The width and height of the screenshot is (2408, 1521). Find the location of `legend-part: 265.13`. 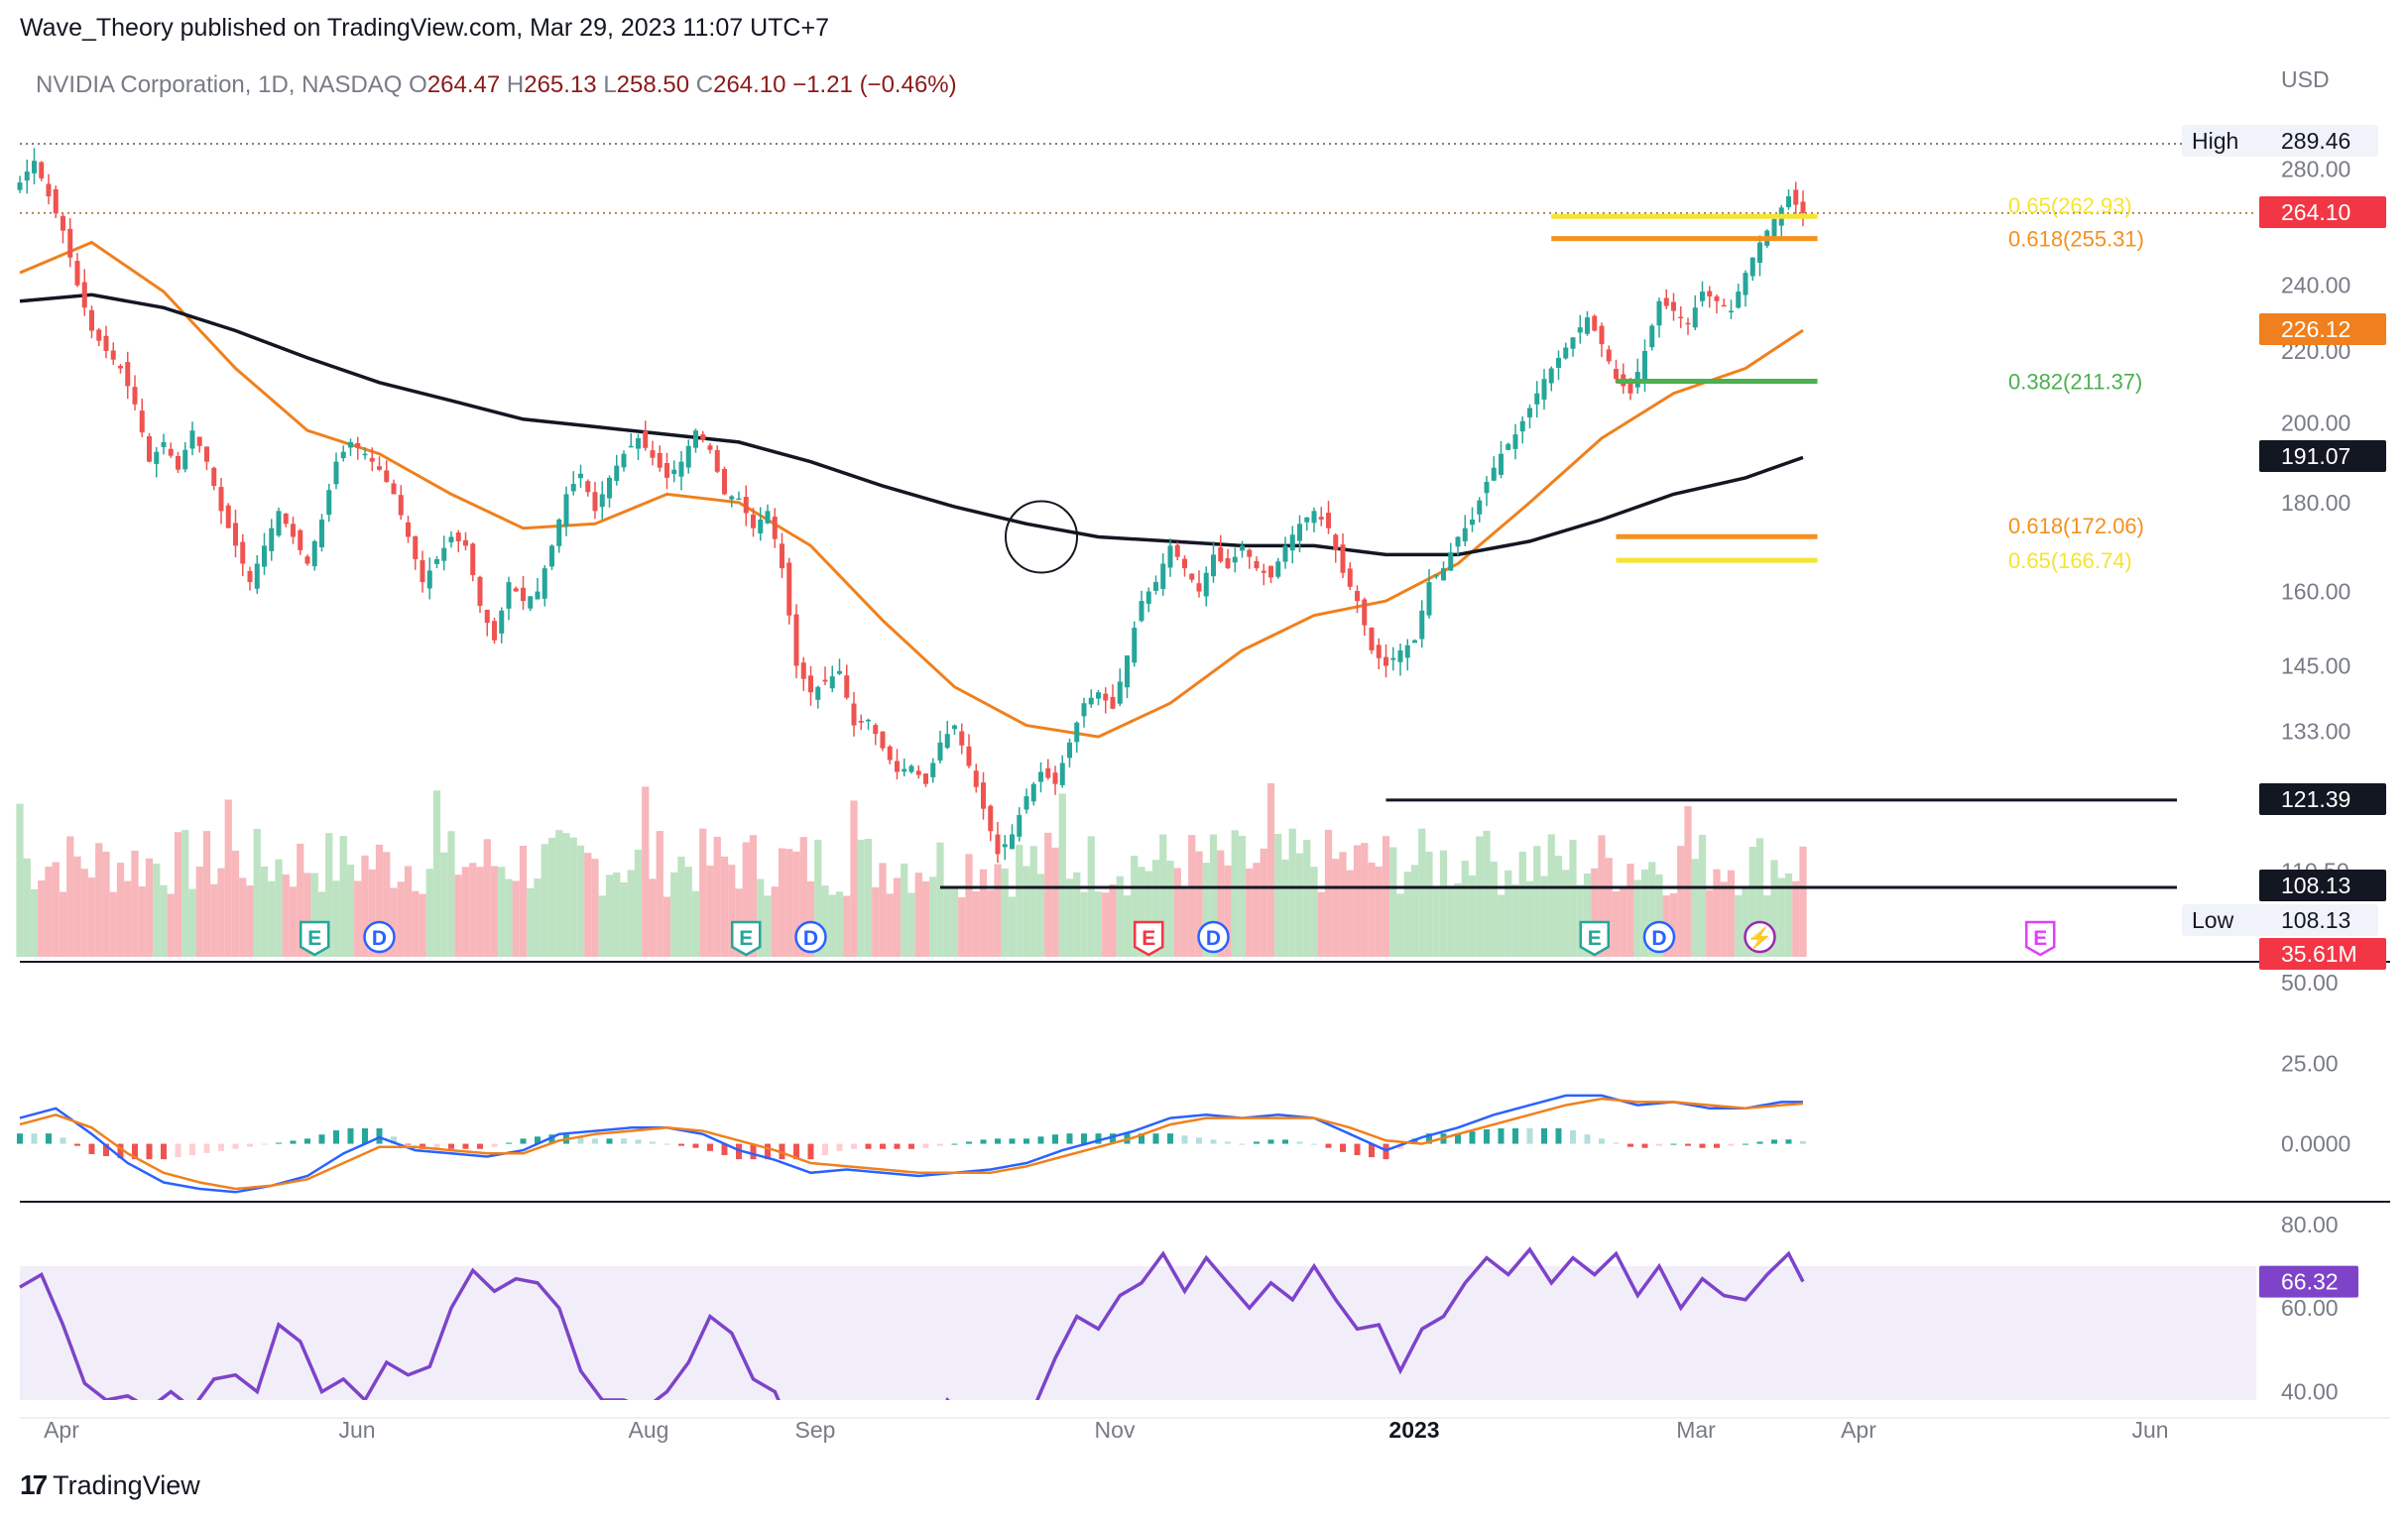

legend-part: 265.13 is located at coordinates (563, 84).